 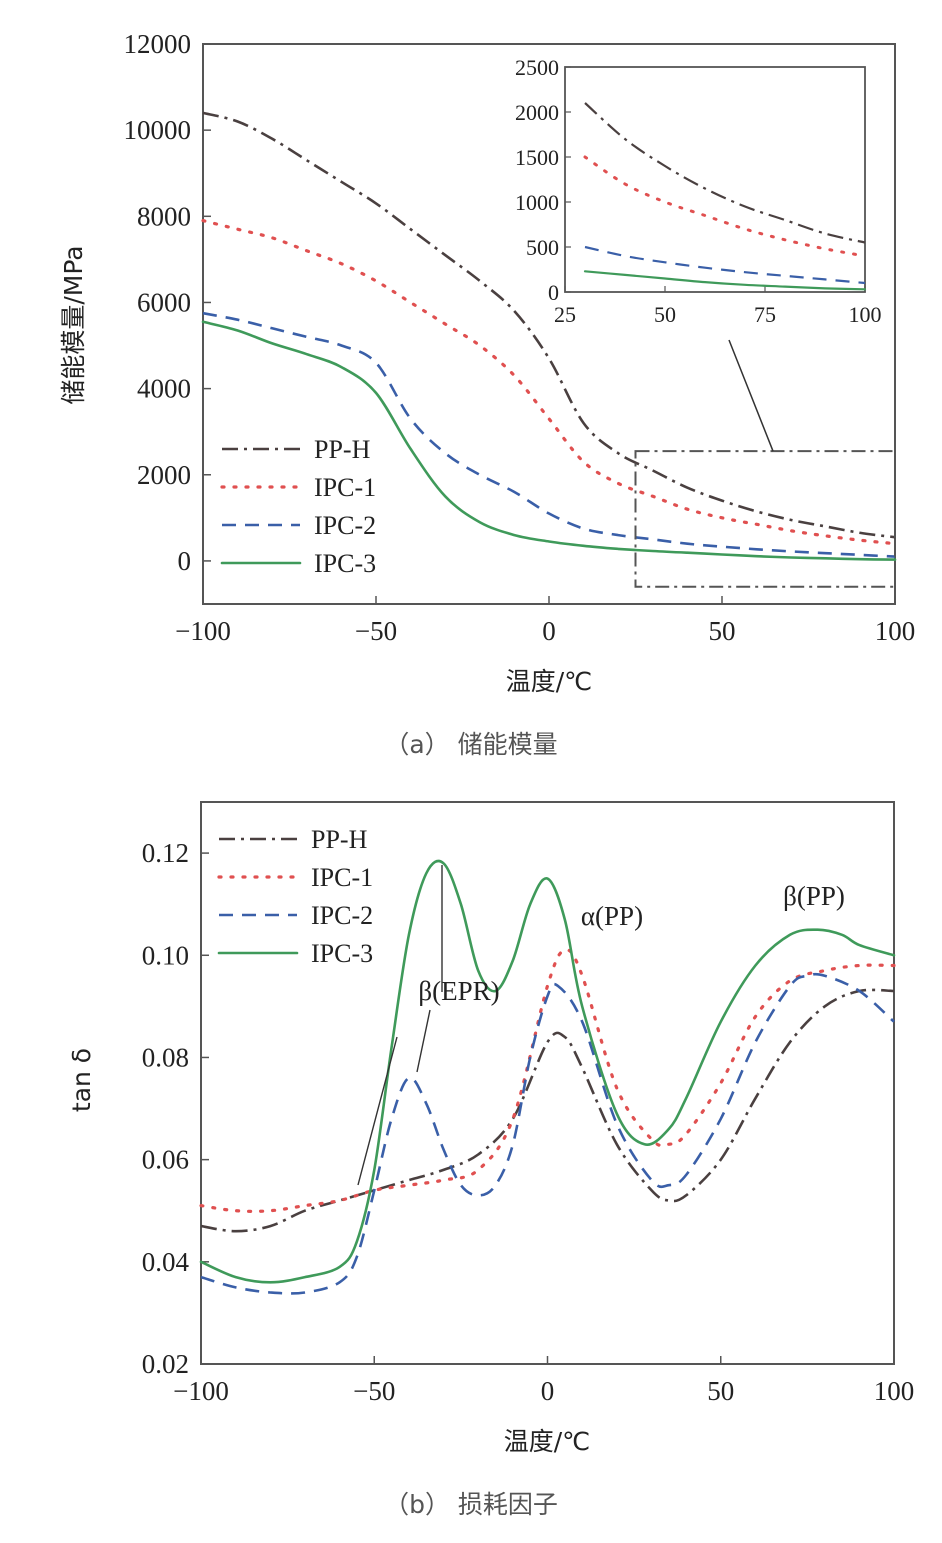 What do you see at coordinates (537, 112) in the screenshot?
I see `inset-y-tick-label: 2000` at bounding box center [537, 112].